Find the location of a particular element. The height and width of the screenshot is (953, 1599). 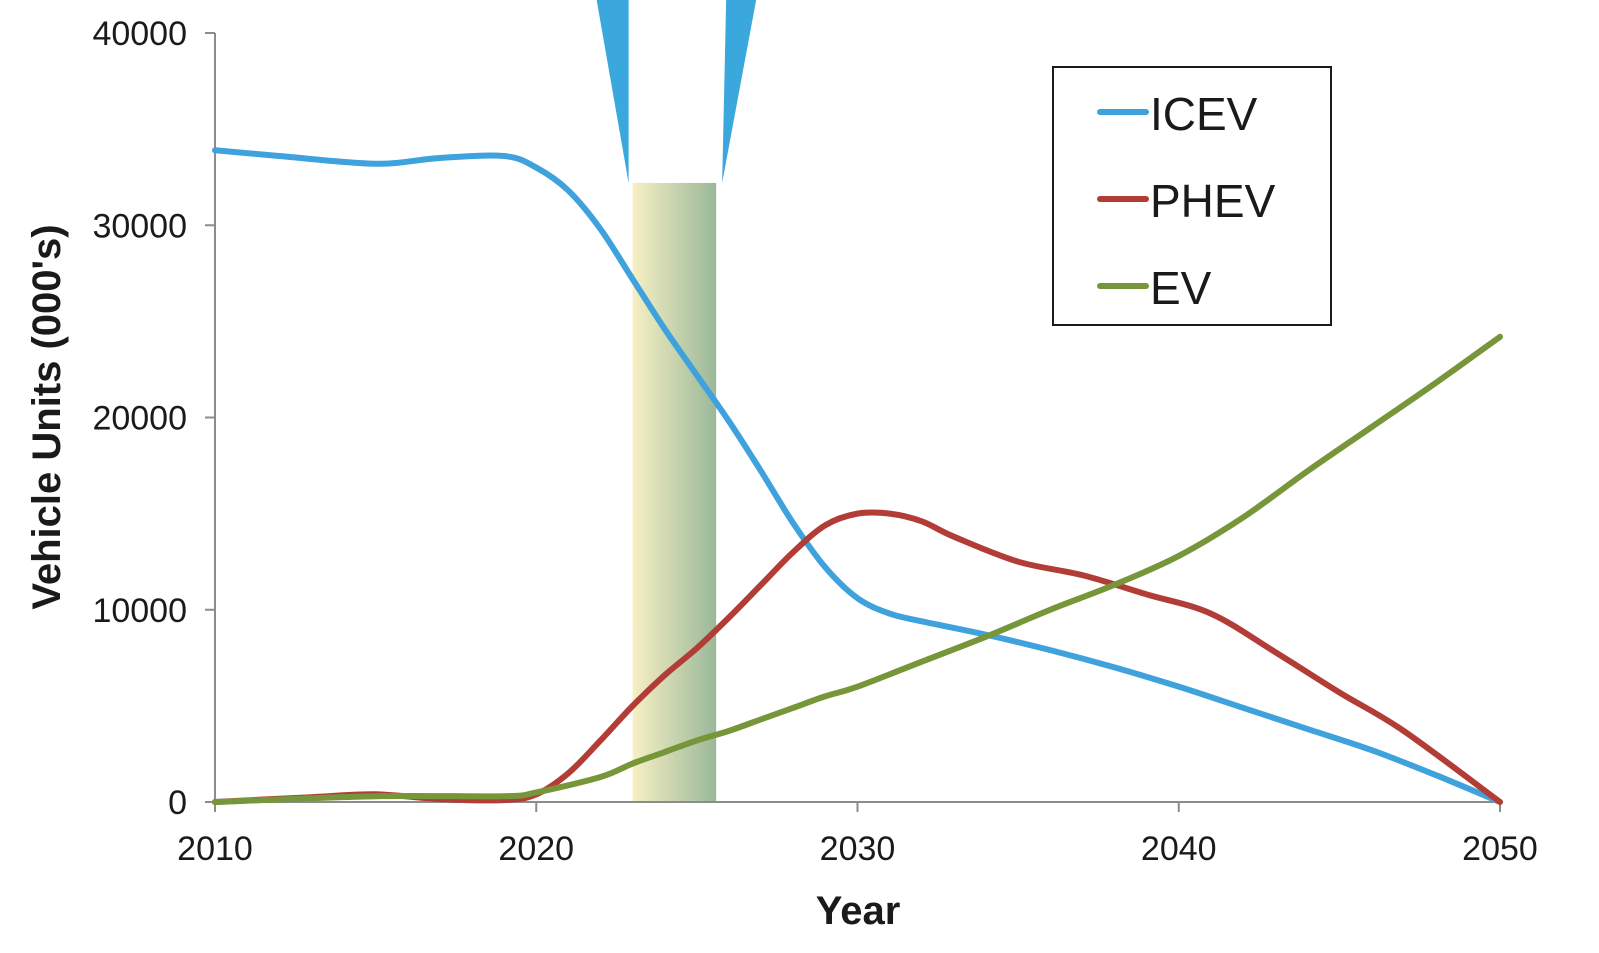

y-tick-label: 30000 is located at coordinates (139, 226).